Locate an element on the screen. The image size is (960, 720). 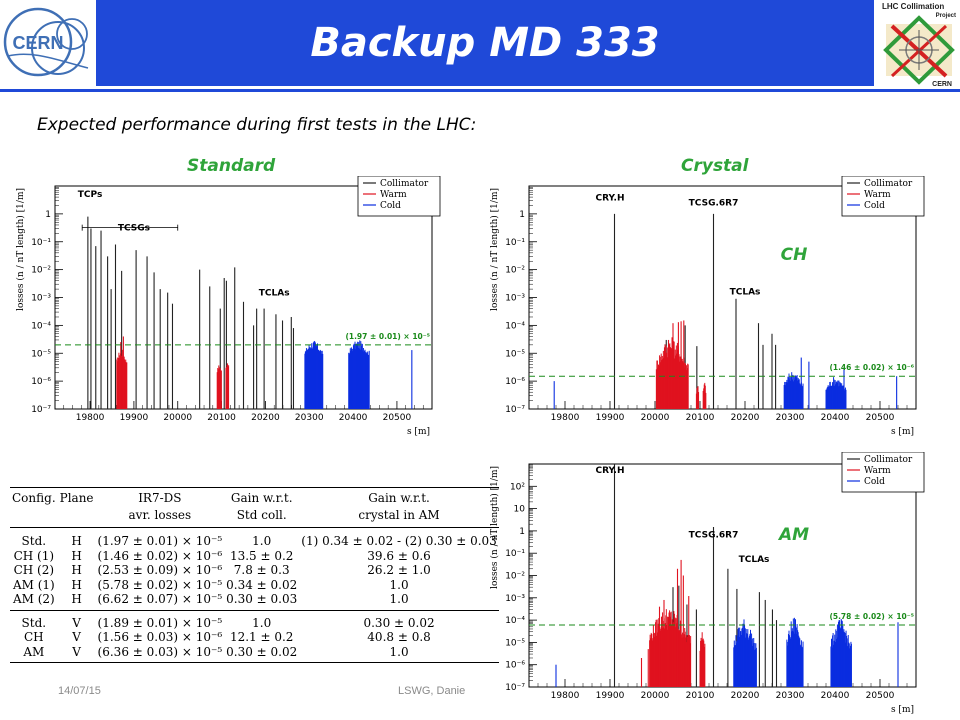
th-config: Config. is located at coordinates (34, 497).